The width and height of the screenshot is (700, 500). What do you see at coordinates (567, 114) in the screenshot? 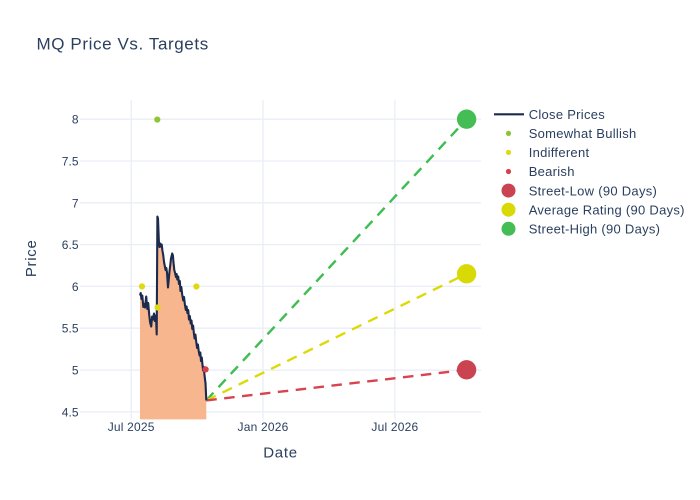
I see `svg-text: Close Prices` at bounding box center [567, 114].